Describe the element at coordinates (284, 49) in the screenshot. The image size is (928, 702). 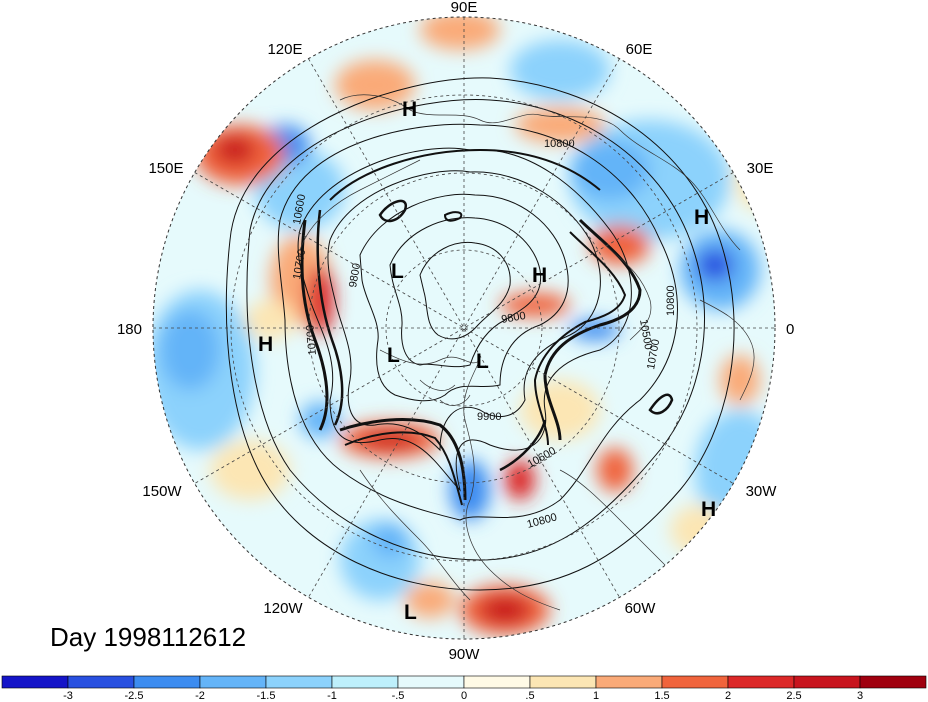
I see `lon-label-120e: 120E` at that location.